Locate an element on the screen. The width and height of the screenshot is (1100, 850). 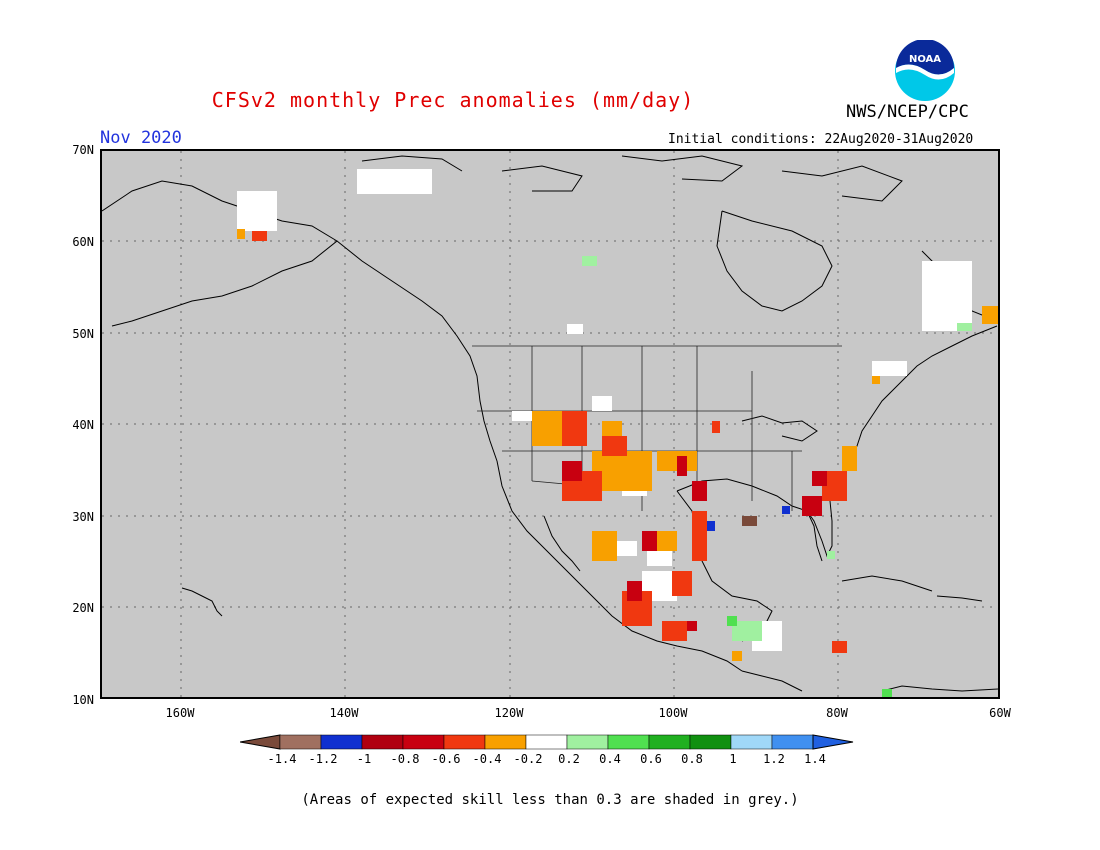
colorbar-arrow-left is located at coordinates (260, 742).